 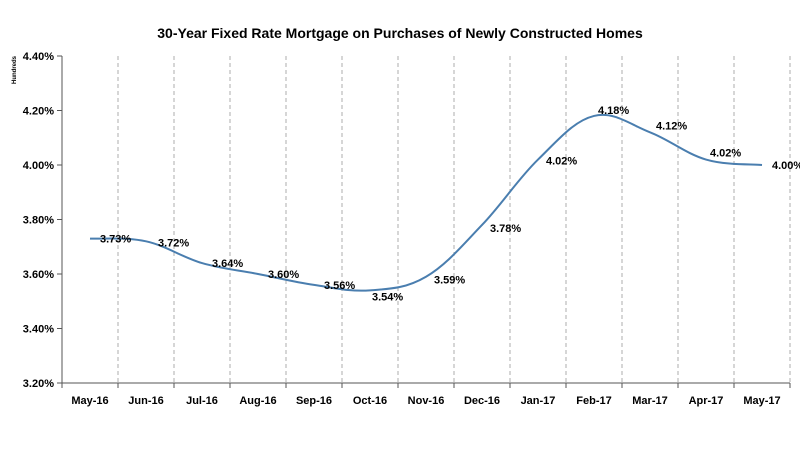 What do you see at coordinates (387, 297) in the screenshot?
I see `data-label: 3.54%` at bounding box center [387, 297].